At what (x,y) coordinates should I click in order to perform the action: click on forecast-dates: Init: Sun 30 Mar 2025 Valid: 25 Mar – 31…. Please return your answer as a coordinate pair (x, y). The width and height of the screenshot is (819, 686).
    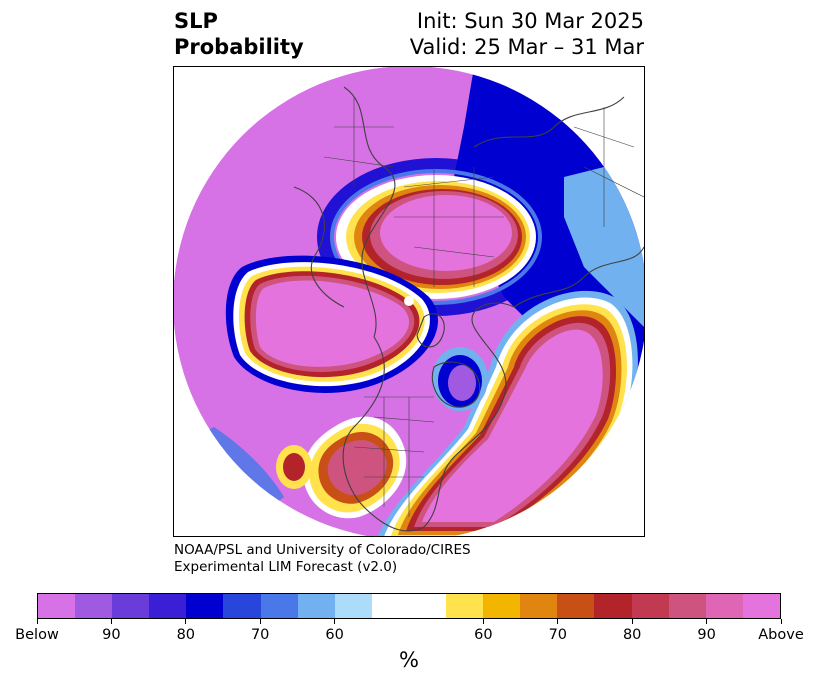
    Looking at the image, I should click on (527, 34).